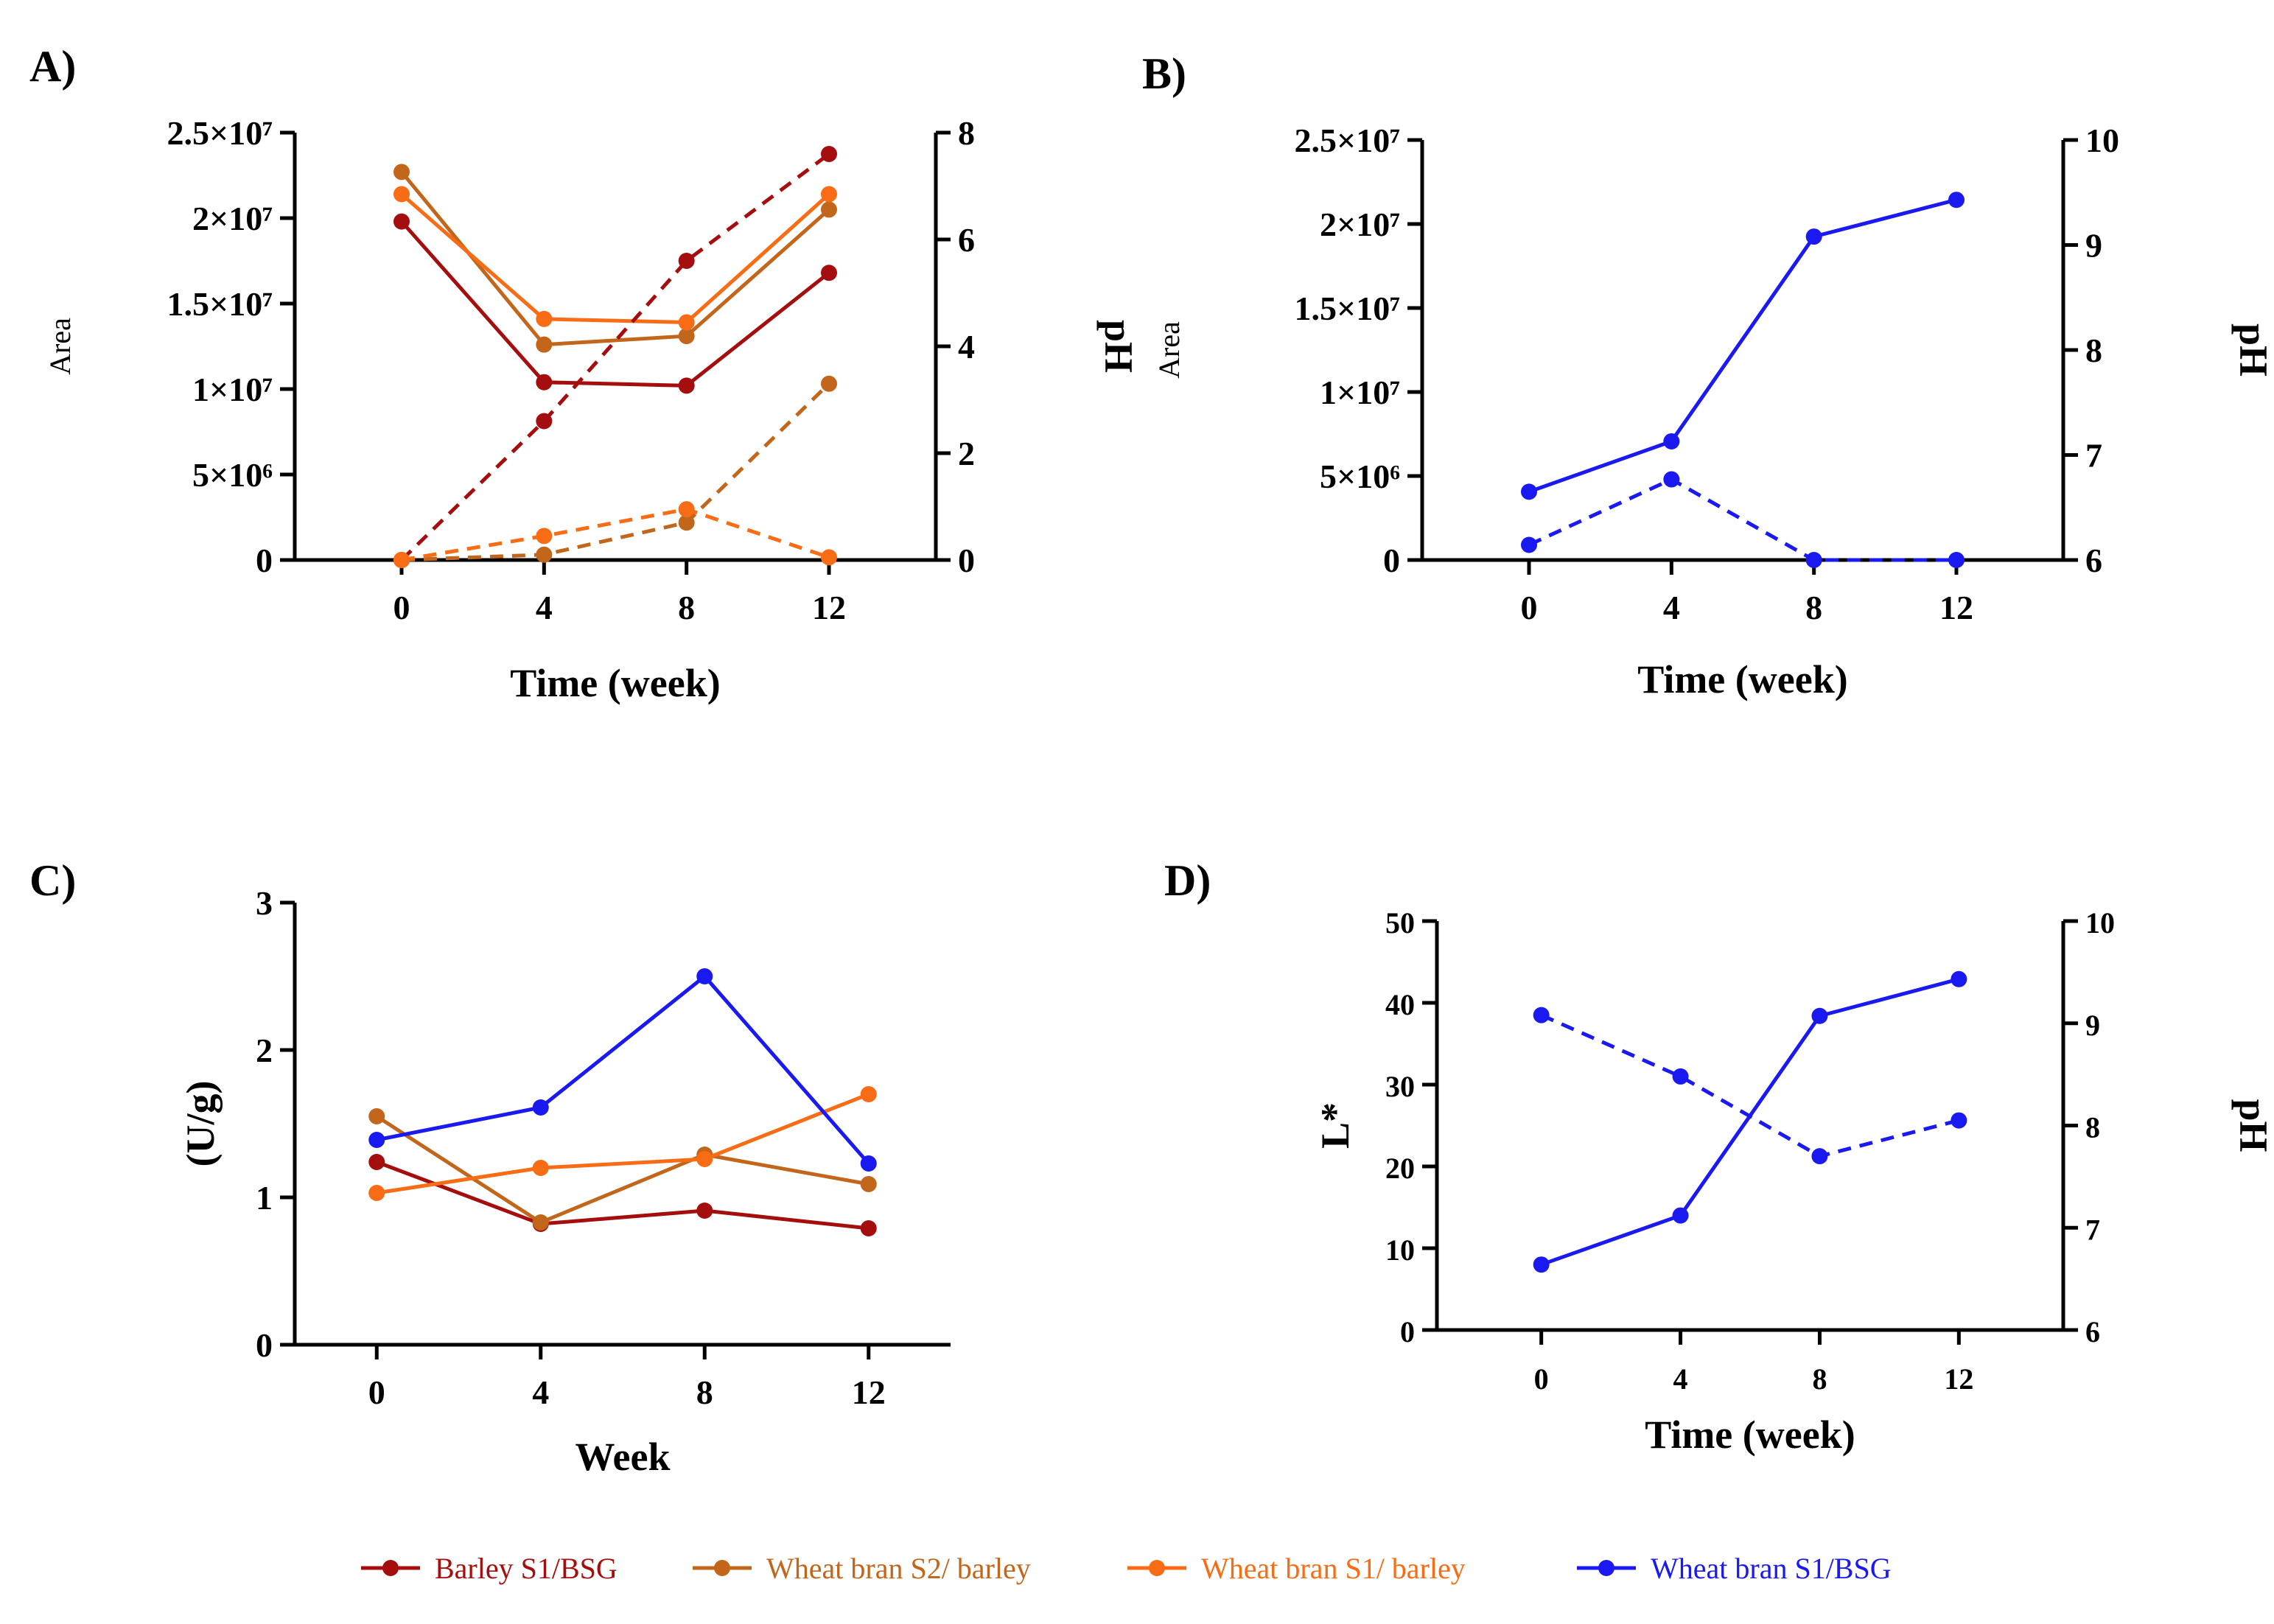 This screenshot has width=2274, height=1624. What do you see at coordinates (966, 560) in the screenshot?
I see `y2-tick-label: 0` at bounding box center [966, 560].